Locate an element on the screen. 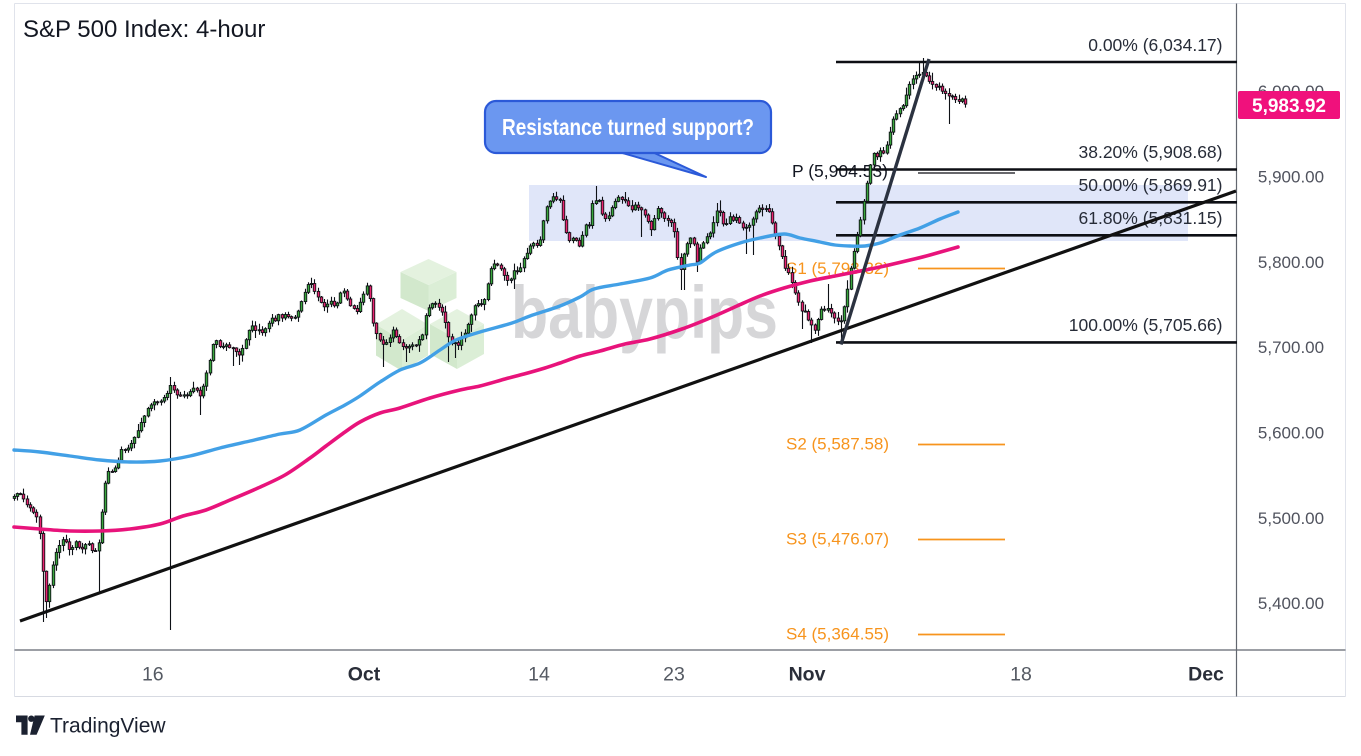 Image resolution: width=1361 pixels, height=756 pixels. svg-text: 0.00% (6,034.17) is located at coordinates (1155, 45).